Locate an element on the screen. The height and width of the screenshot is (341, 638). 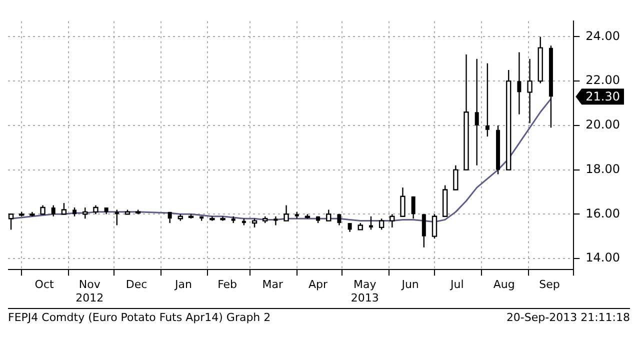
y-tick-label: 14.00 is located at coordinates (603, 257).